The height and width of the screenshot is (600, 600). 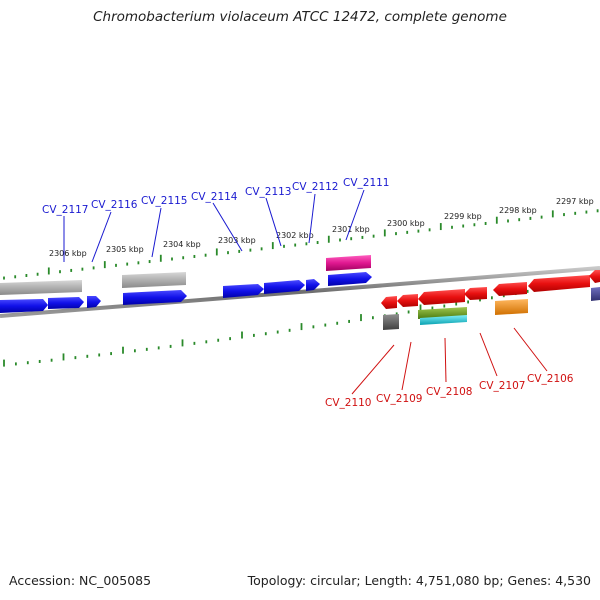 I want to click on callouts-top, so click(x=214, y=226).